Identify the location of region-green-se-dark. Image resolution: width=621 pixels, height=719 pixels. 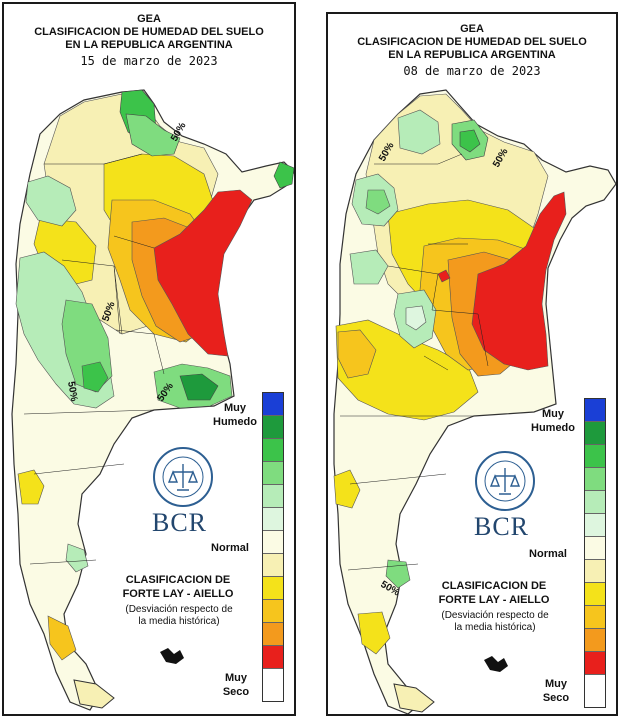
(199, 387).